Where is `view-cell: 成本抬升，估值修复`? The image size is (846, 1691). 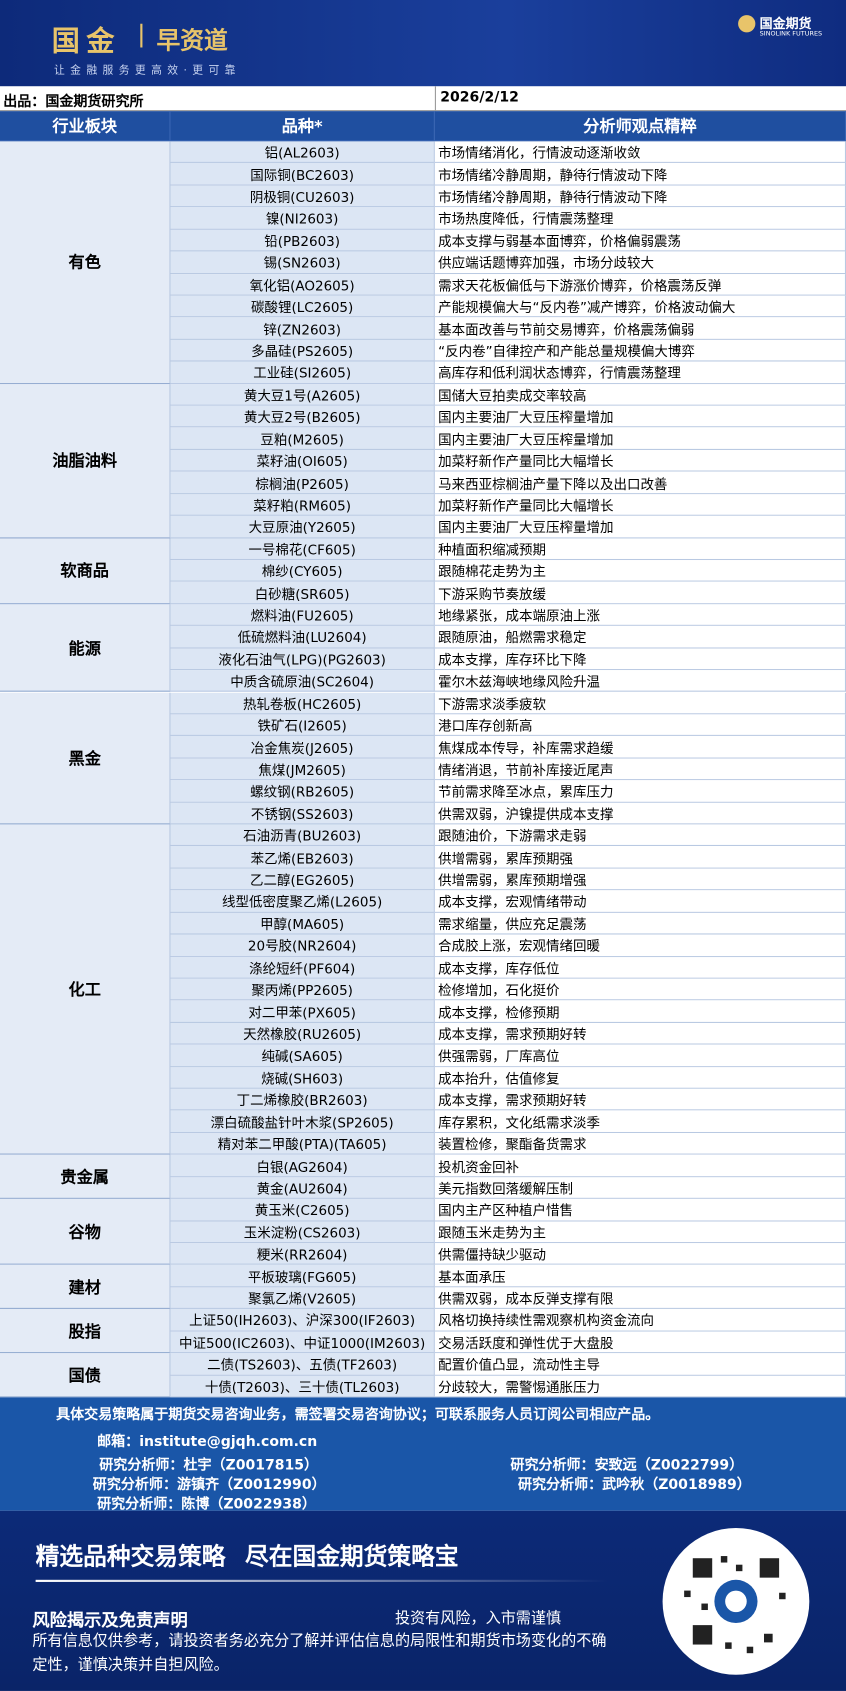
view-cell: 成本抬升，估值修复 is located at coordinates (640, 1077).